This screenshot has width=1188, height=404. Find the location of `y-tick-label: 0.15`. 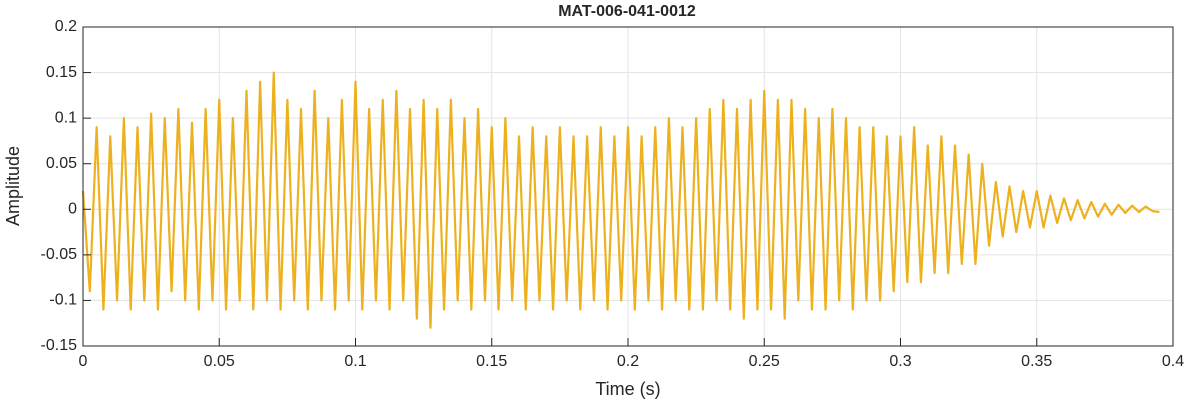

y-tick-label: 0.15 is located at coordinates (61, 72).